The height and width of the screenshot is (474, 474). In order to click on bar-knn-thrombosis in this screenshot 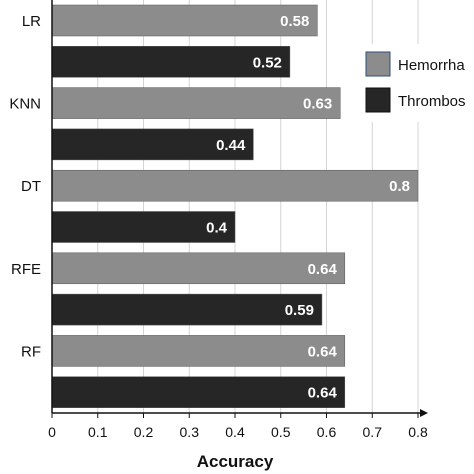, I will do `click(152, 144)`.